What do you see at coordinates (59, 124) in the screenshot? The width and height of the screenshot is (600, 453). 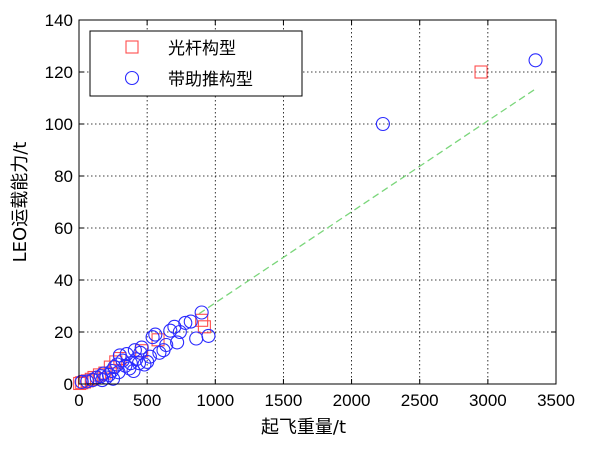 I see `y-tick-label: 100` at bounding box center [59, 124].